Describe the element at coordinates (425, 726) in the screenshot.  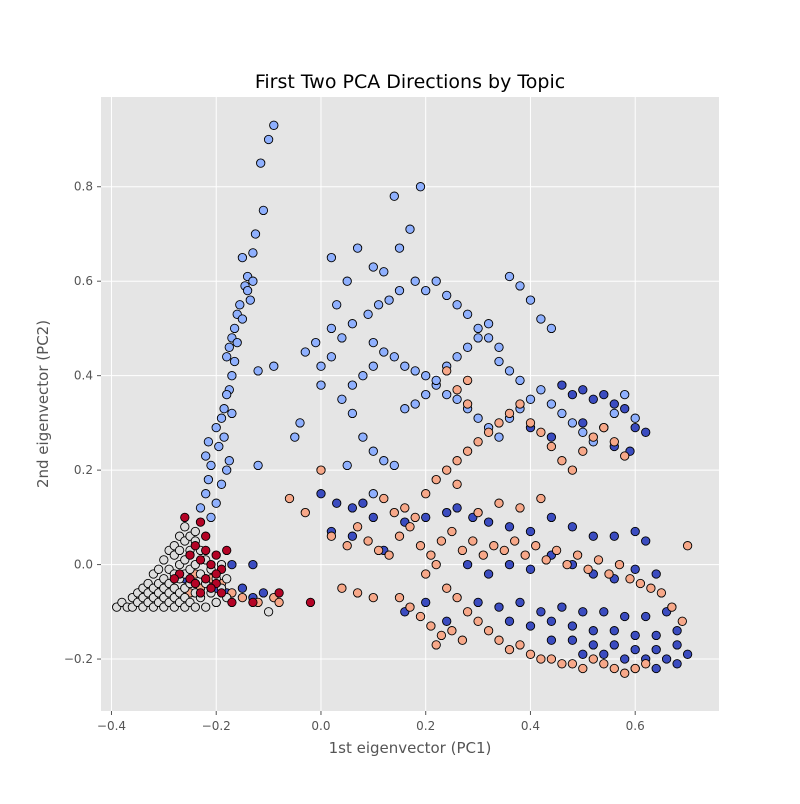
I see `x-tick-label: 0.2` at that location.